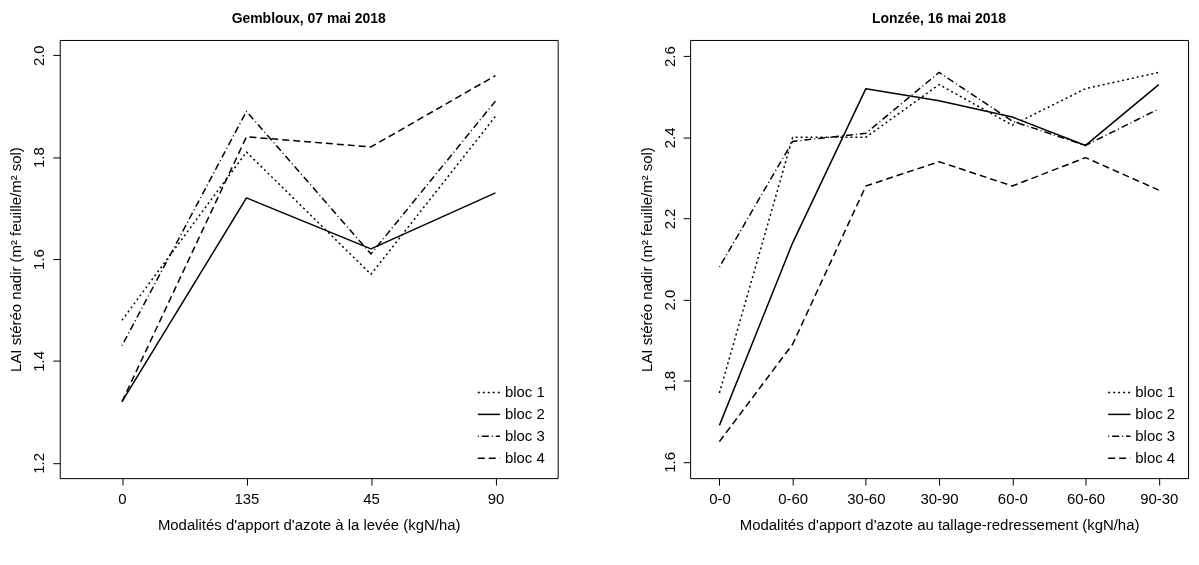  Describe the element at coordinates (669, 57) in the screenshot. I see `y-tick-label: 2.6` at that location.